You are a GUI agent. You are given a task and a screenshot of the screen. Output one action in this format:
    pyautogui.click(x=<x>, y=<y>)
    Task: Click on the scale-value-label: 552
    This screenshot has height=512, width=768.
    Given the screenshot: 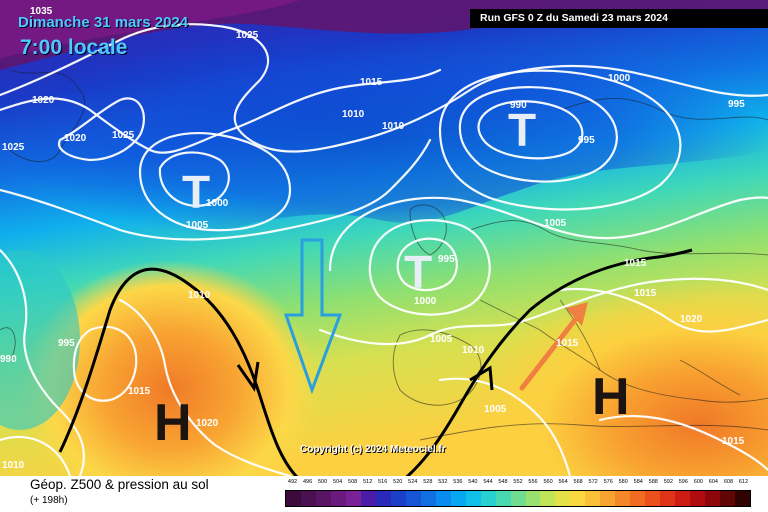 What is the action you would take?
    pyautogui.click(x=518, y=482)
    